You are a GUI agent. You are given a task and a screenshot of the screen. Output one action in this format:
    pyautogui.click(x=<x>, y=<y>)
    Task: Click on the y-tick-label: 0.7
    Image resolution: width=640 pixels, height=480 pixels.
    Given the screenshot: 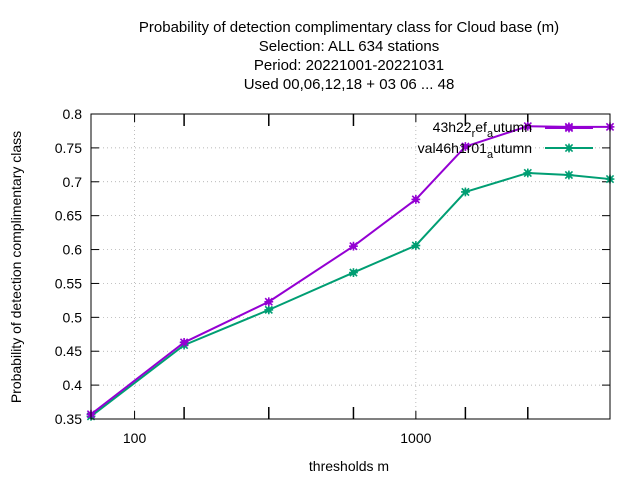 What is the action you would take?
    pyautogui.click(x=73, y=182)
    